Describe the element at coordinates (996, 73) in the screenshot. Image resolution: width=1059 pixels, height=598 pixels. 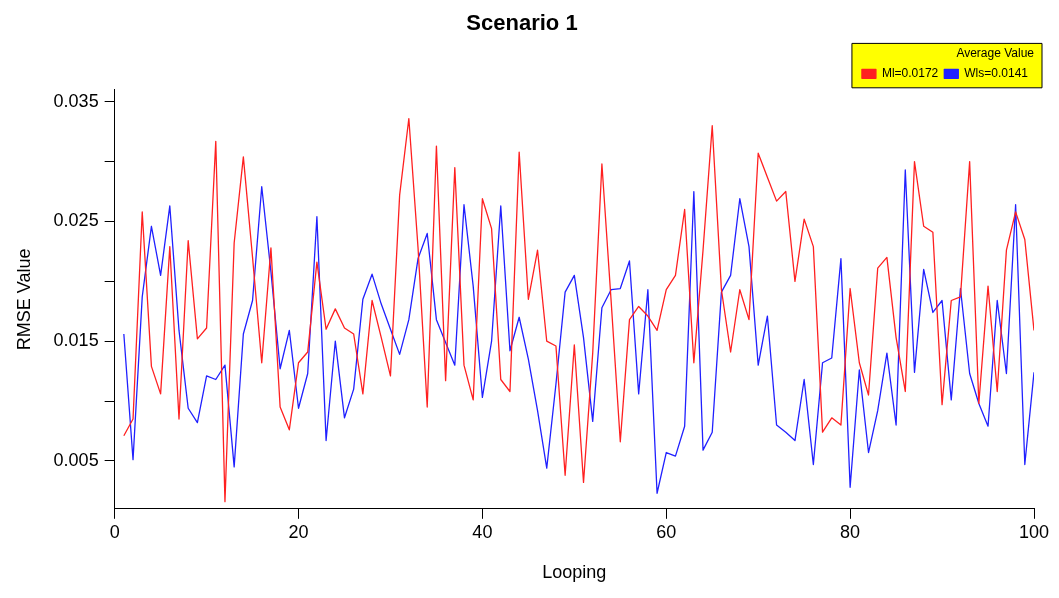
I see `legend-label: Wls=0.0141` at that location.